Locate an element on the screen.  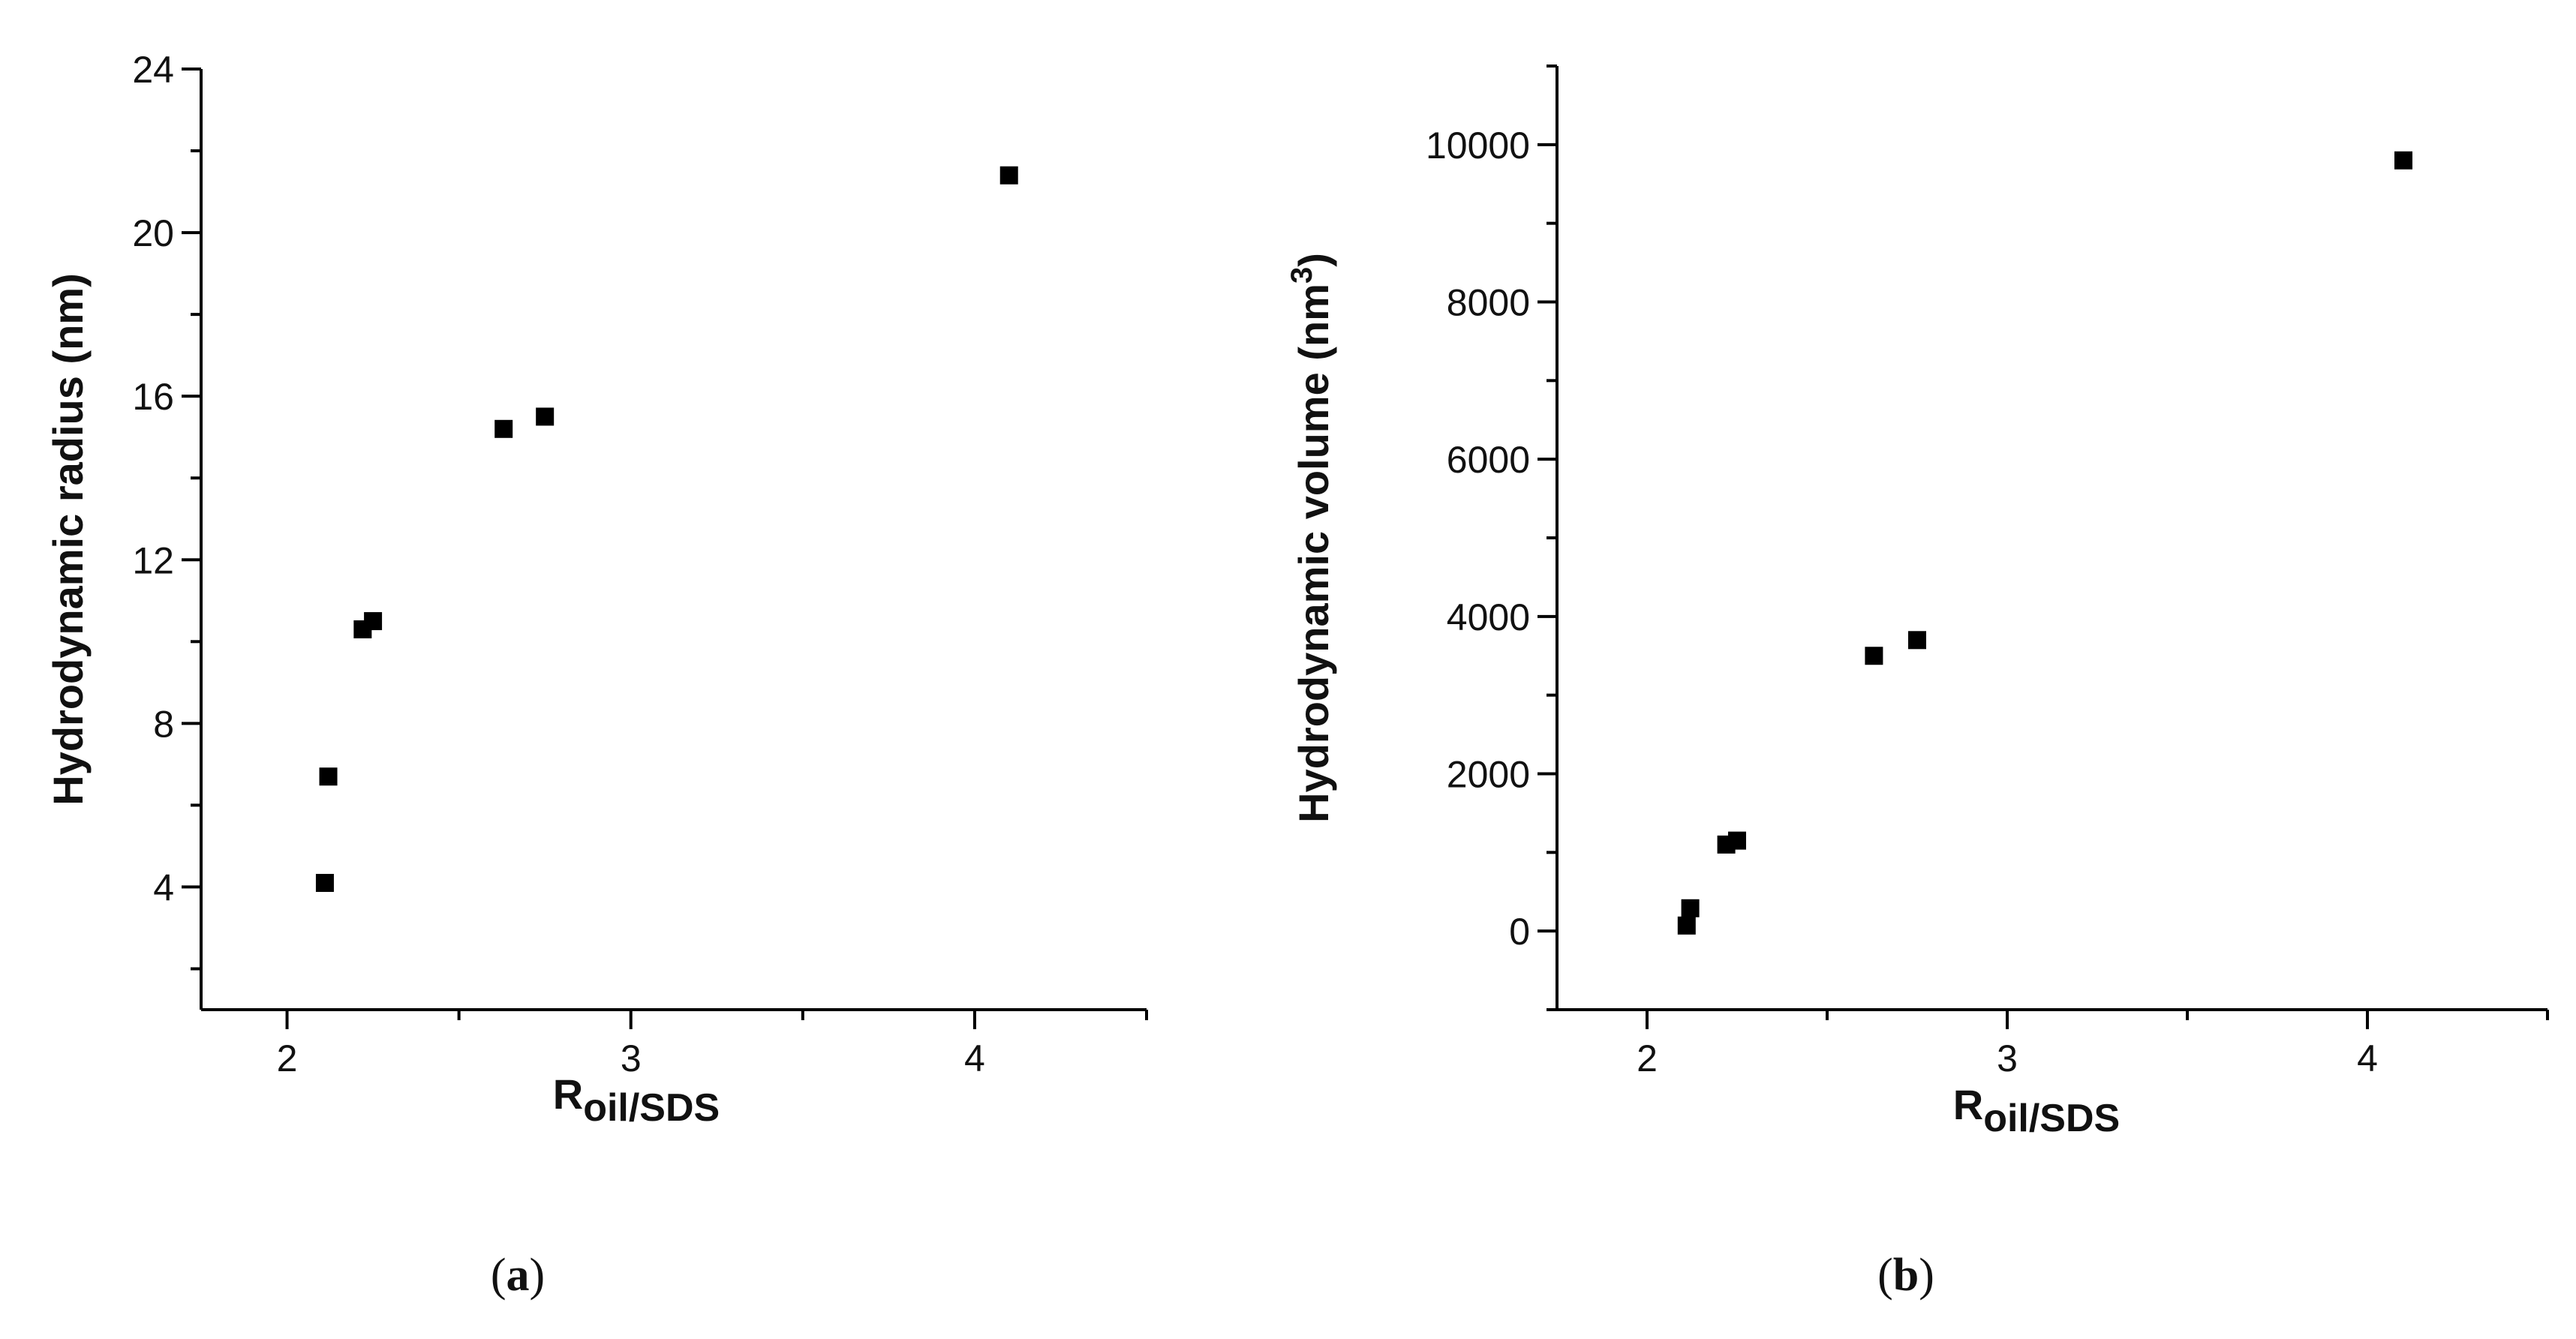
panel-caption: (a) is located at coordinates (518, 1275).